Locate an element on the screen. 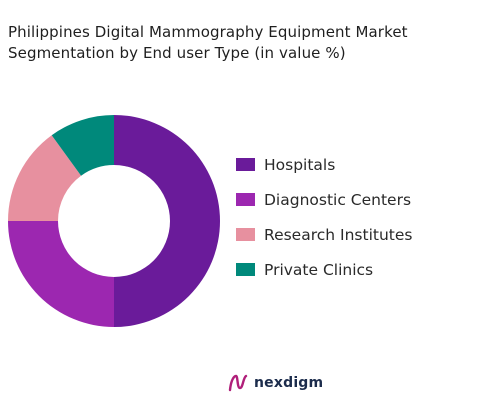 Image resolution: width=492 pixels, height=411 pixels. legend-swatch-research-institutes is located at coordinates (245, 234).